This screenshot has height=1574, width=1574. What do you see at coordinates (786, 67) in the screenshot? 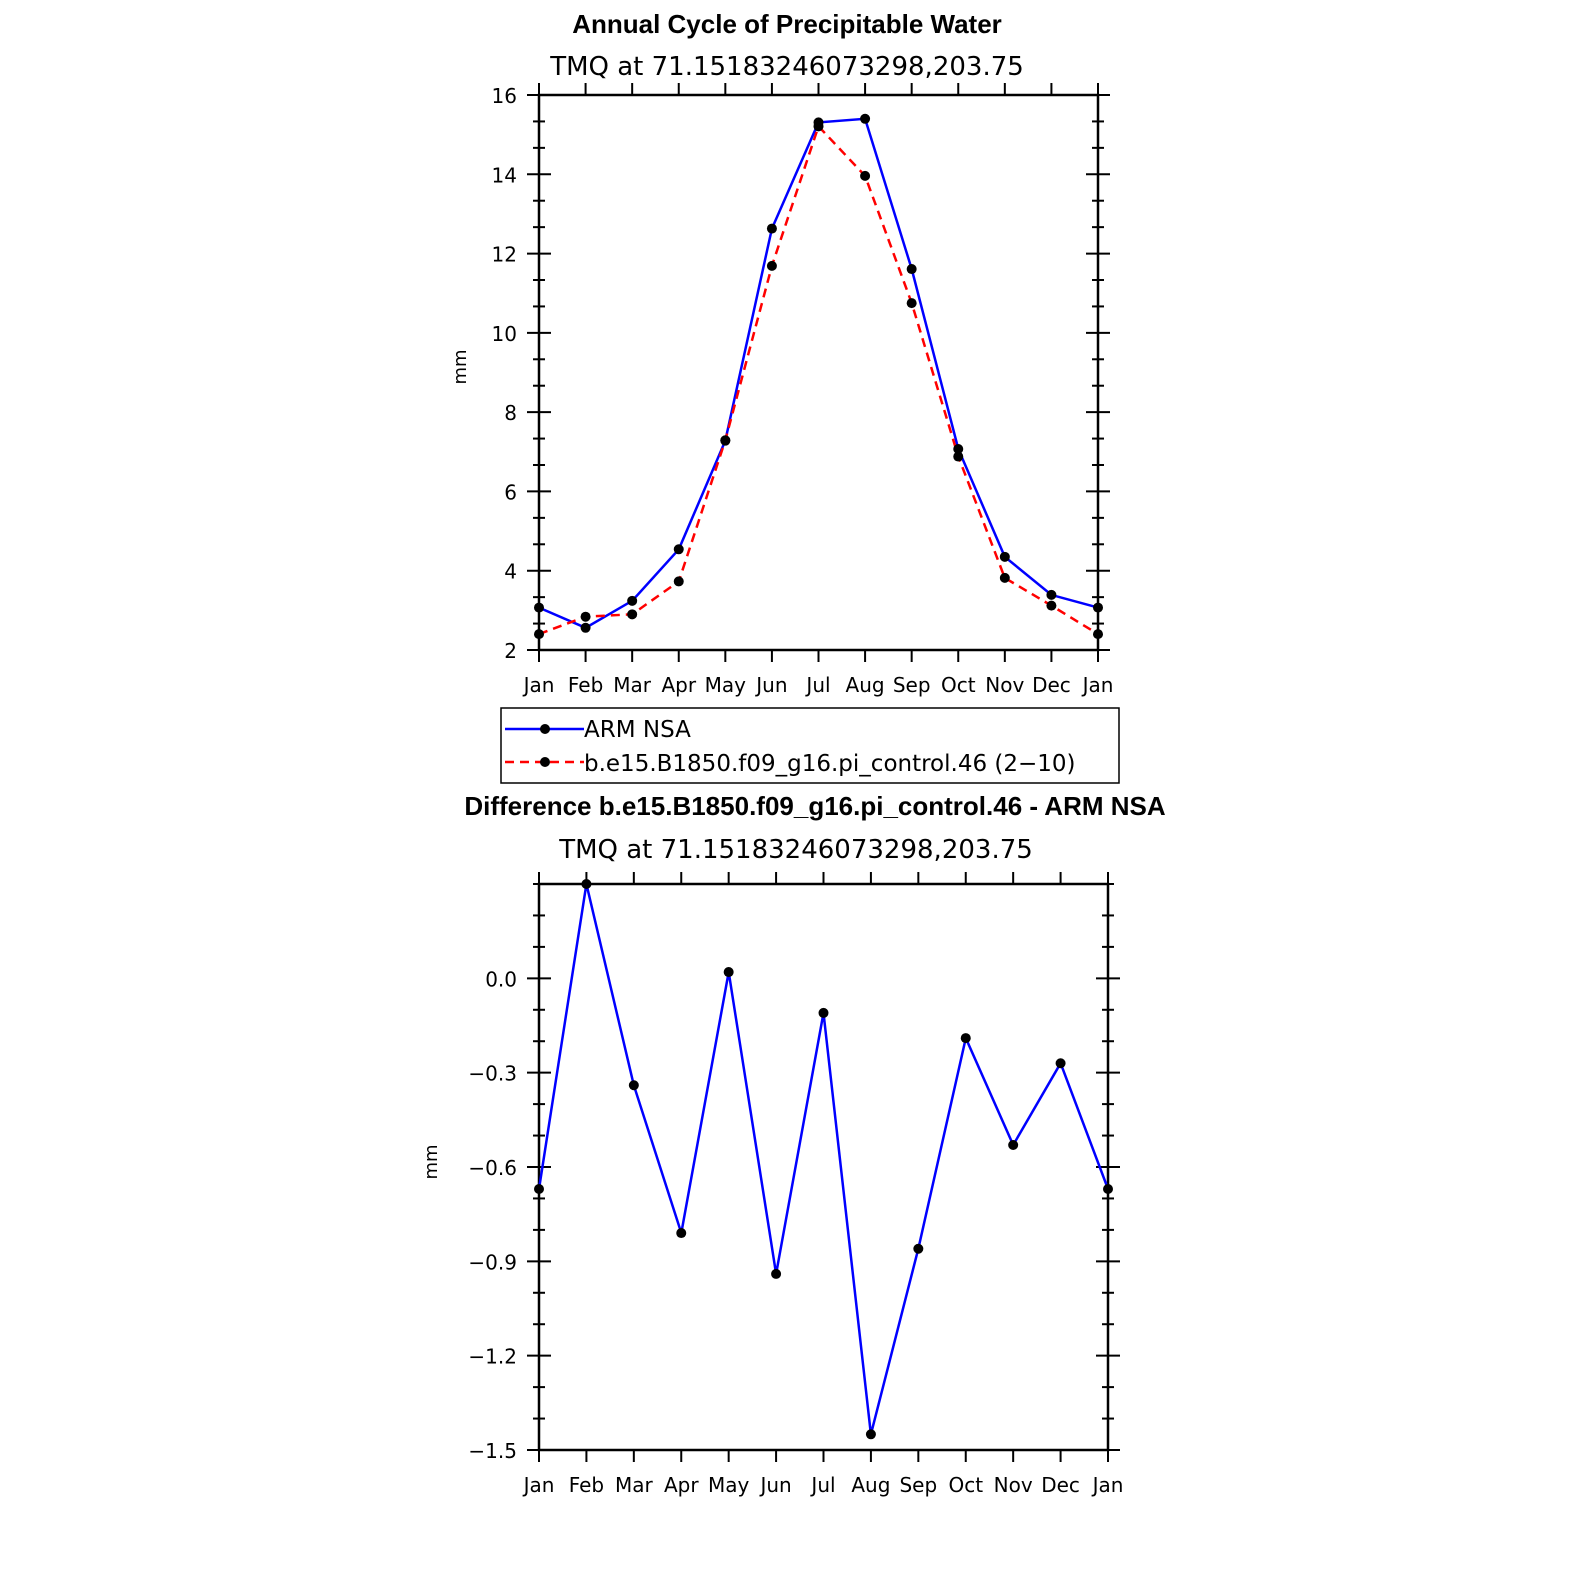
I see `top-chart-subtitle: TMQ at 71.15183246073298,203.75` at bounding box center [786, 67].